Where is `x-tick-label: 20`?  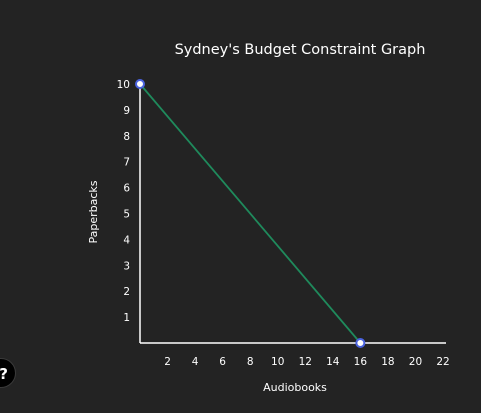
x-tick-label: 20 is located at coordinates (415, 362).